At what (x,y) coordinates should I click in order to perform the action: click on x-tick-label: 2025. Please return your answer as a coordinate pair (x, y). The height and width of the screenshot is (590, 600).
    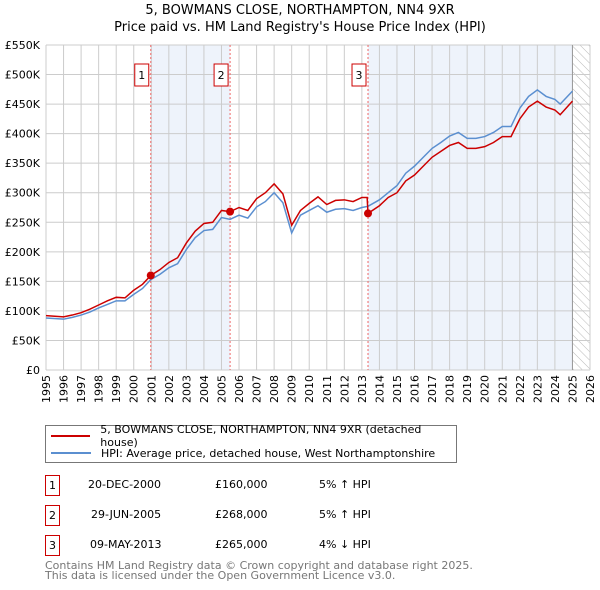
    Looking at the image, I should click on (572, 389).